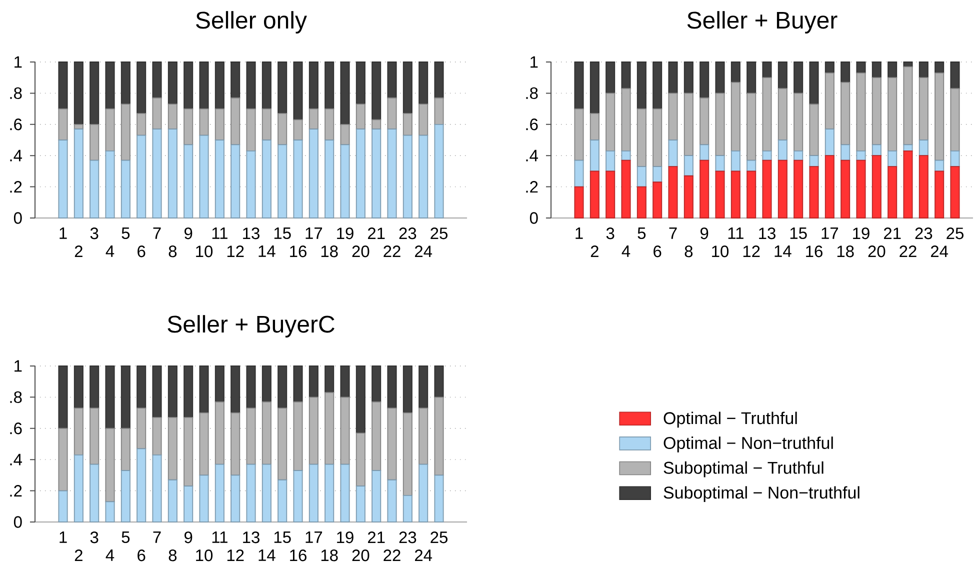 The image size is (979, 567). What do you see at coordinates (532, 93) in the screenshot?
I see `y-tick-label: .8` at bounding box center [532, 93].